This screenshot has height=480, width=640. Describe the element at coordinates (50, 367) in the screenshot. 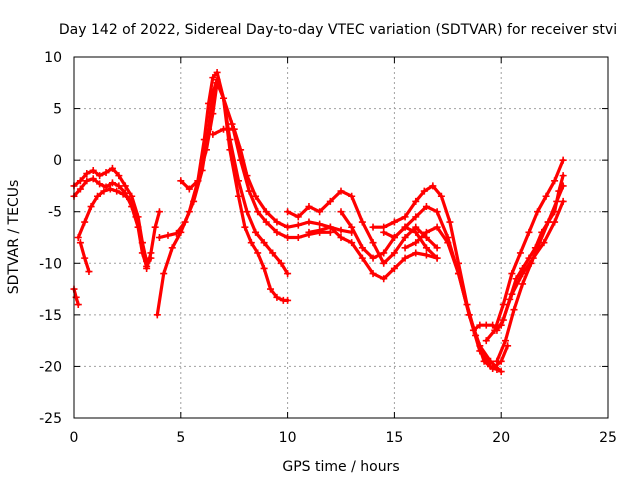

I see `y-tick-label: -20` at that location.